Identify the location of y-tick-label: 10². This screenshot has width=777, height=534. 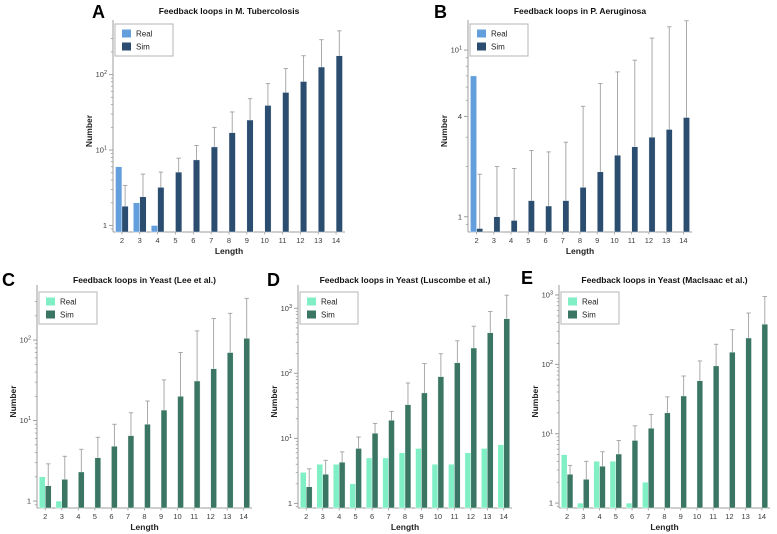
(101, 74).